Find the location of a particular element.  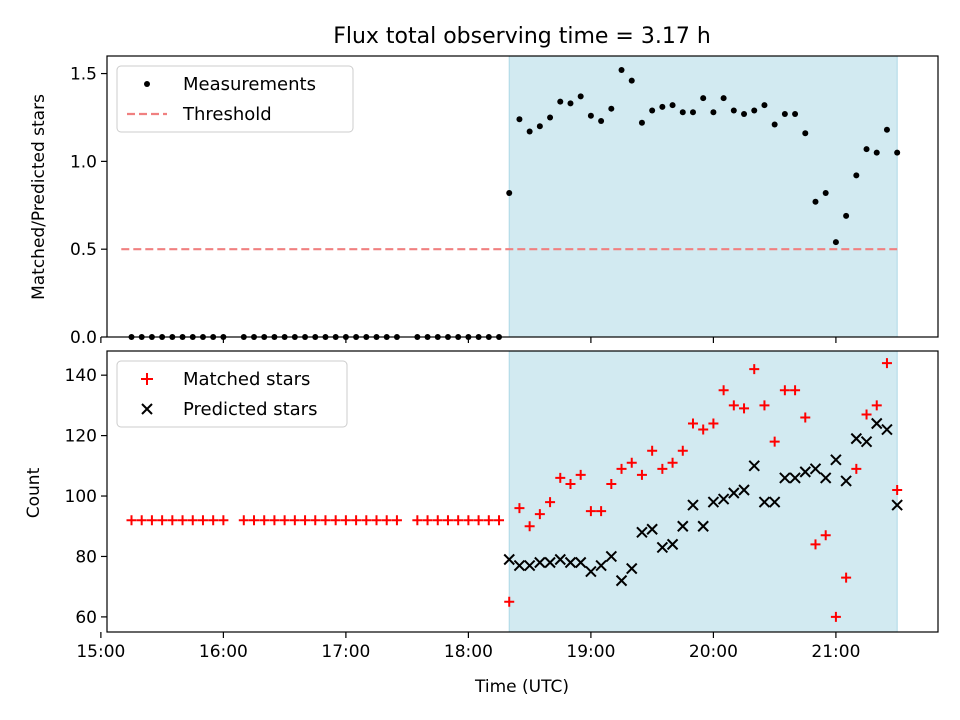

legend-swatch-matched is located at coordinates (147, 379).